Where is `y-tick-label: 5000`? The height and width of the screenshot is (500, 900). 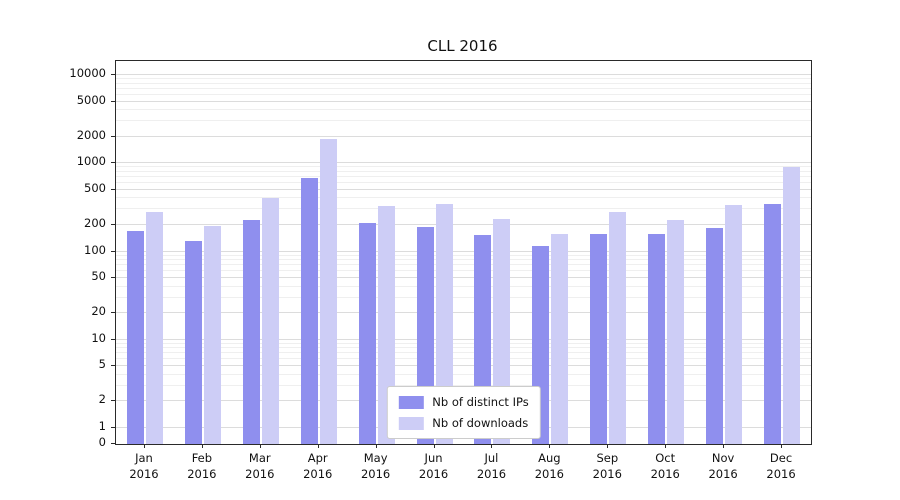 y-tick-label: 5000 is located at coordinates (91, 99).